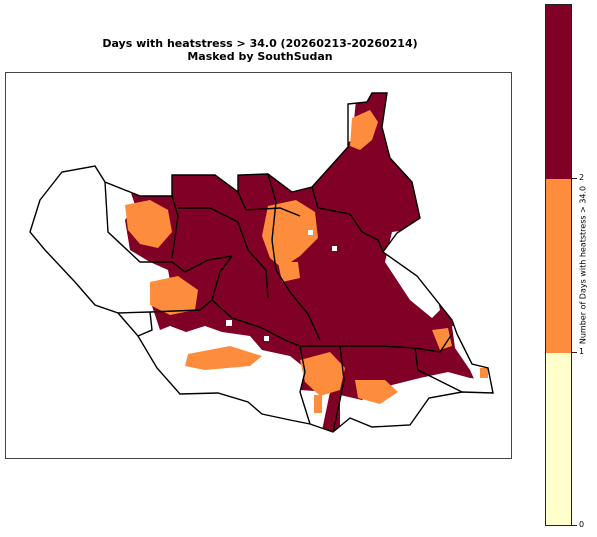  I want to click on colorbar-segment-high, so click(558, 92).